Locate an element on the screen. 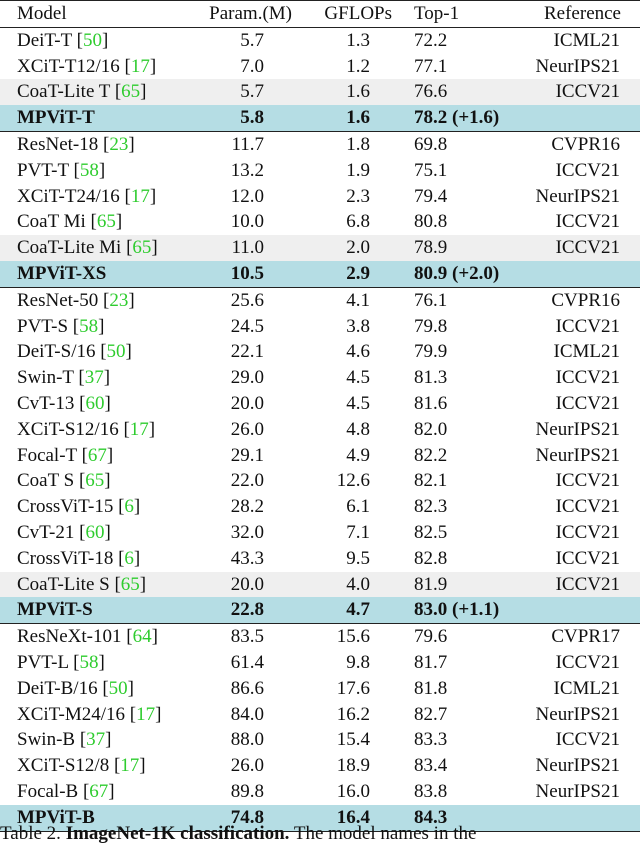 The width and height of the screenshot is (640, 846). table-row: ResNeXt-101 [64] 83.5 15.6 79.6 CVPR17 is located at coordinates (320, 637).